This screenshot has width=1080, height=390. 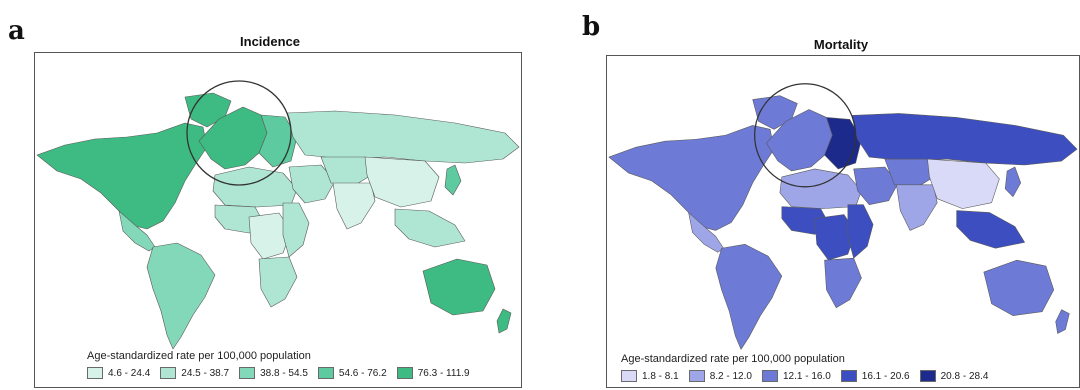 What do you see at coordinates (270, 41) in the screenshot?
I see `incidence-title: Incidence` at bounding box center [270, 41].